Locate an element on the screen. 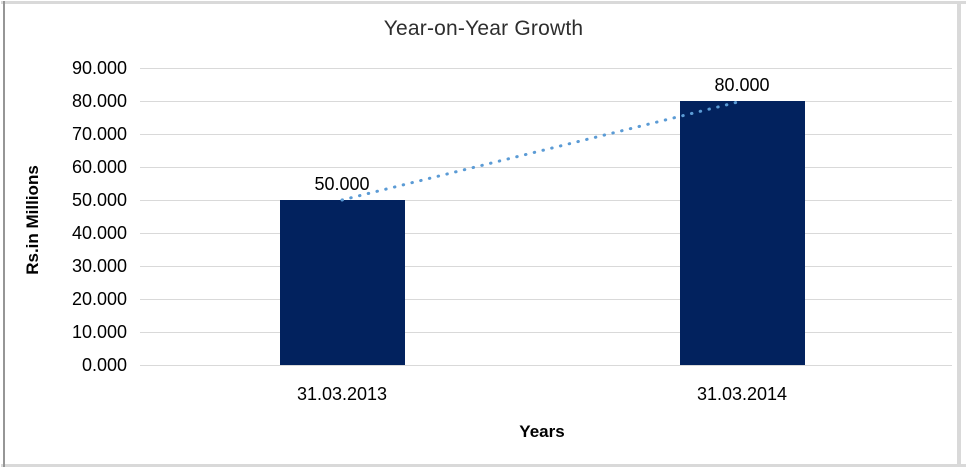  x-axis-category-label: 31.03.2014 is located at coordinates (742, 394).